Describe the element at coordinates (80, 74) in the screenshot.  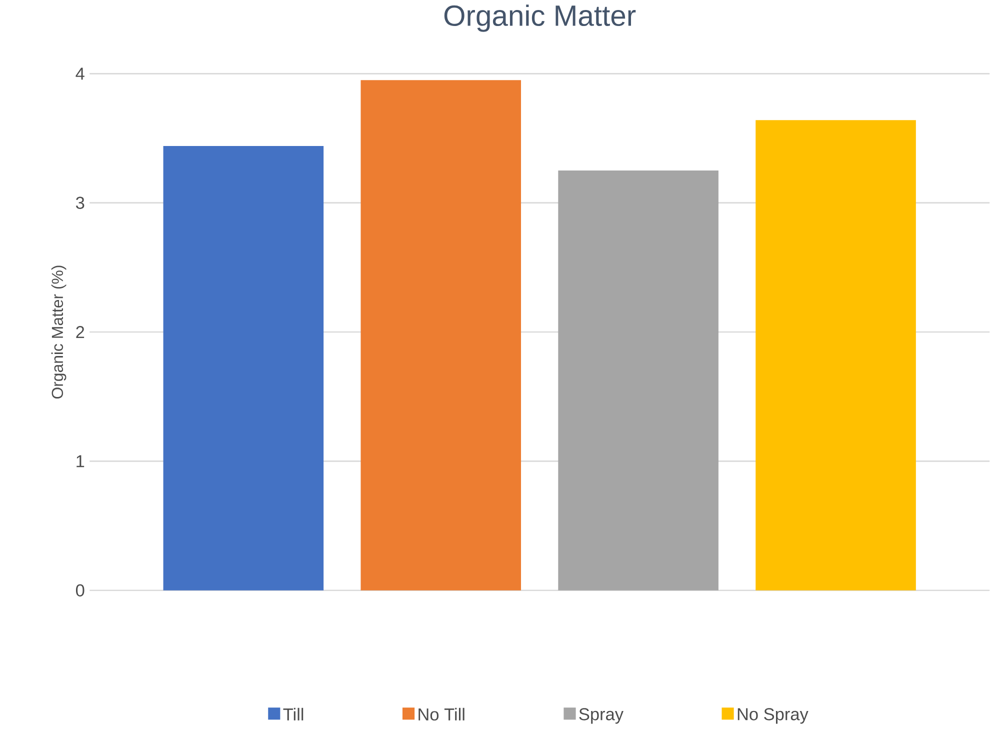
I see `y-tick-label: 4` at that location.